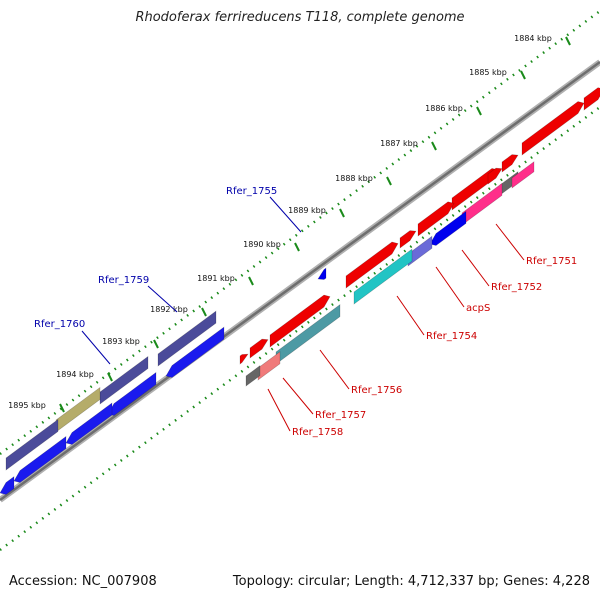 This screenshot has width=600, height=600. Describe the element at coordinates (216, 278) in the screenshot. I see `kbp-tick-label: 1891 kbp` at that location.